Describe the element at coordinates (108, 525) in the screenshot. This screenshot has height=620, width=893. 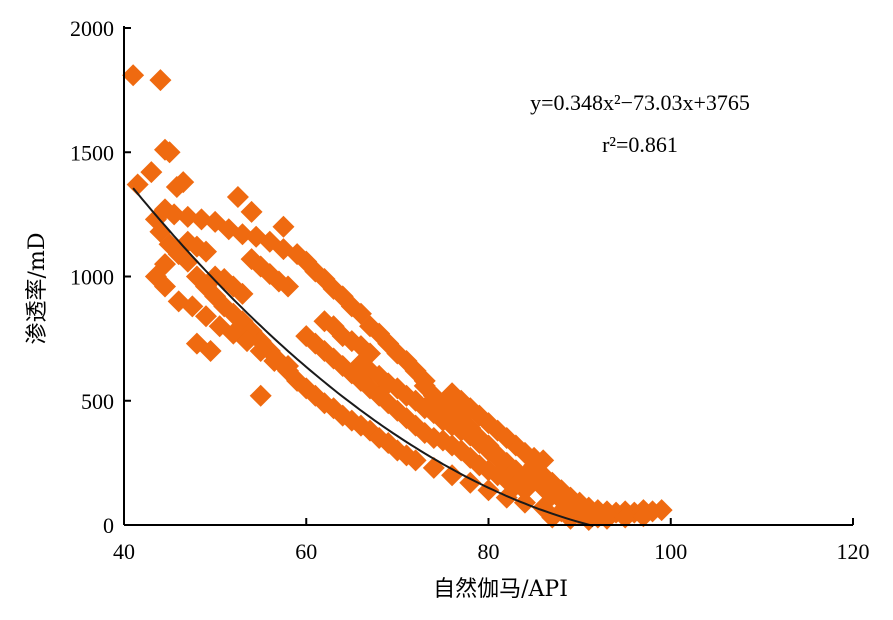
I see `y-tick-label: 0` at that location.